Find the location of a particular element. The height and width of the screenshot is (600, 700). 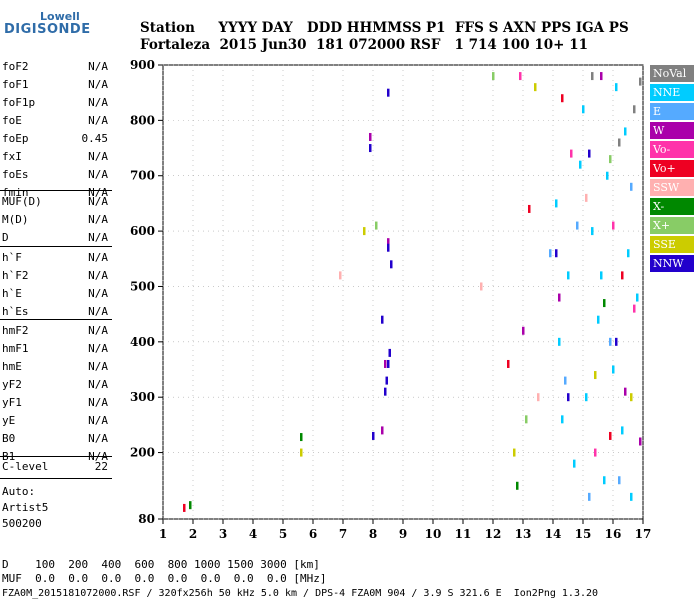

y-tick-label: 600 is located at coordinates (142, 231).